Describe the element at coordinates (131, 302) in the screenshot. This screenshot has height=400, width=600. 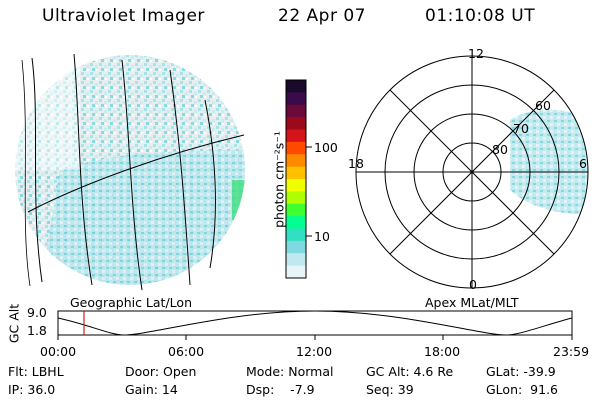
I see `geographic-panel-label: Geographic Lat/Lon` at that location.